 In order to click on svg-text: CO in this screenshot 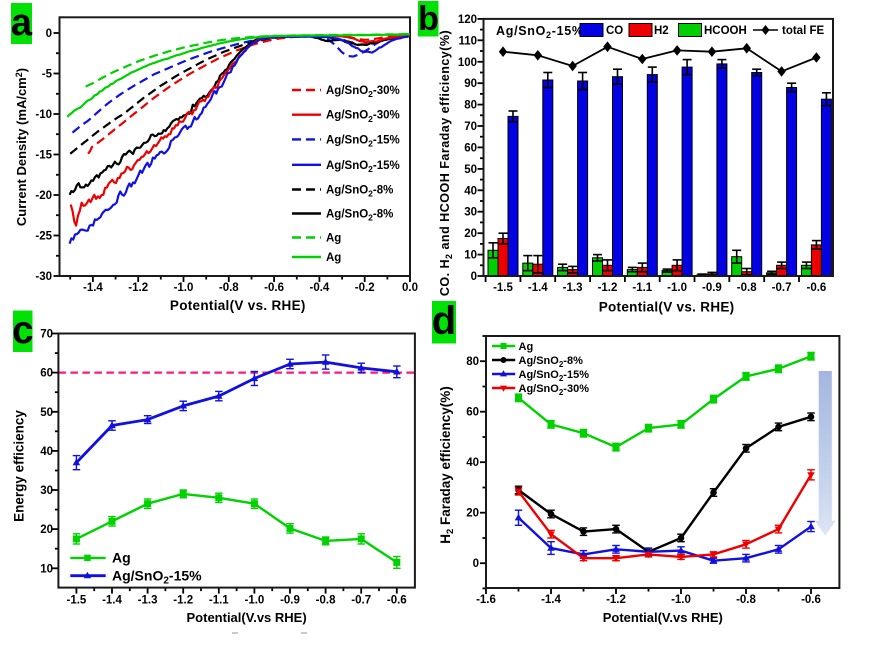, I will do `click(614, 31)`.